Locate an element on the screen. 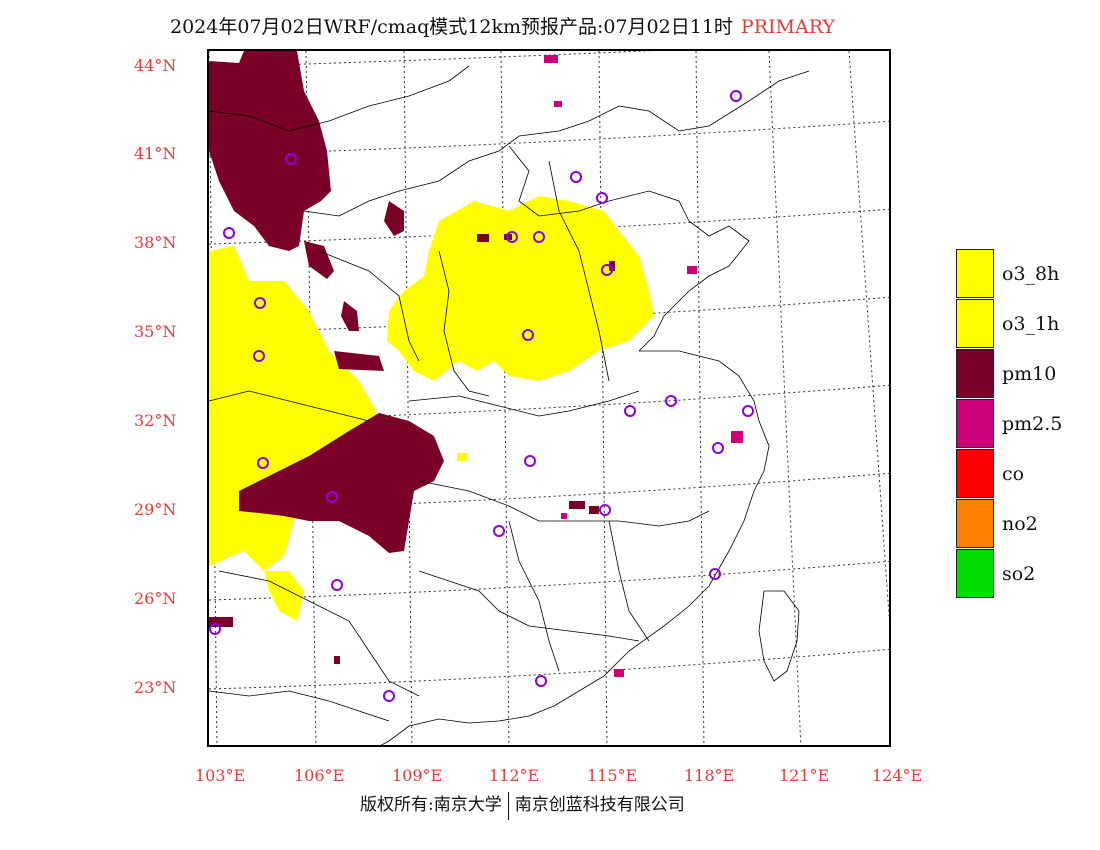 The height and width of the screenshot is (850, 1100). legend-label-co: co is located at coordinates (1013, 474).